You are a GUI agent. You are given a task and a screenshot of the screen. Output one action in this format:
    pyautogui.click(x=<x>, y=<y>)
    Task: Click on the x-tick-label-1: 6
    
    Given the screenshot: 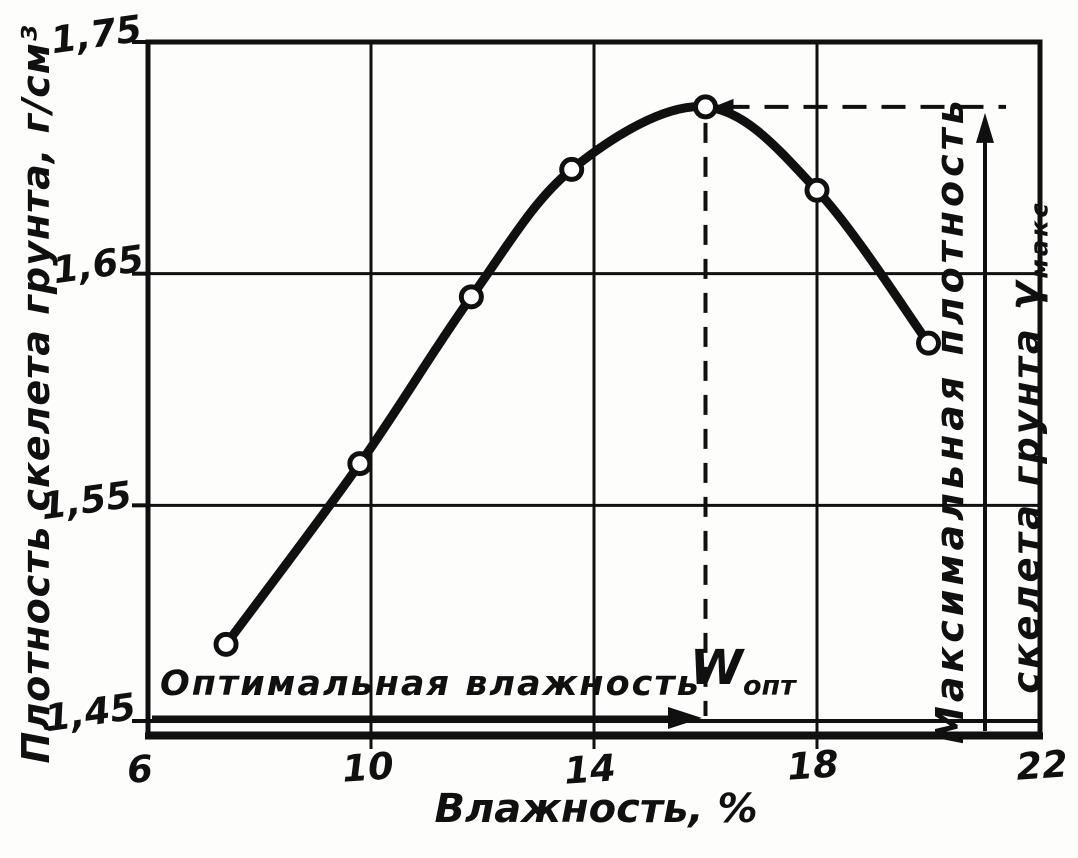 What is the action you would take?
    pyautogui.click(x=140, y=769)
    